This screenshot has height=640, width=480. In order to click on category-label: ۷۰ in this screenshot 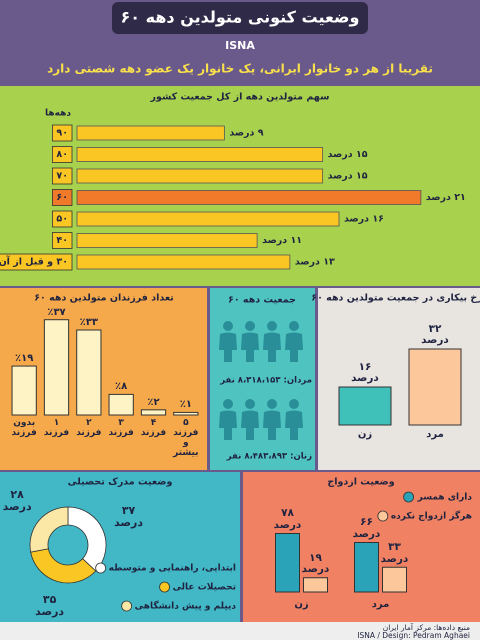, I will do `click(62, 176)`.